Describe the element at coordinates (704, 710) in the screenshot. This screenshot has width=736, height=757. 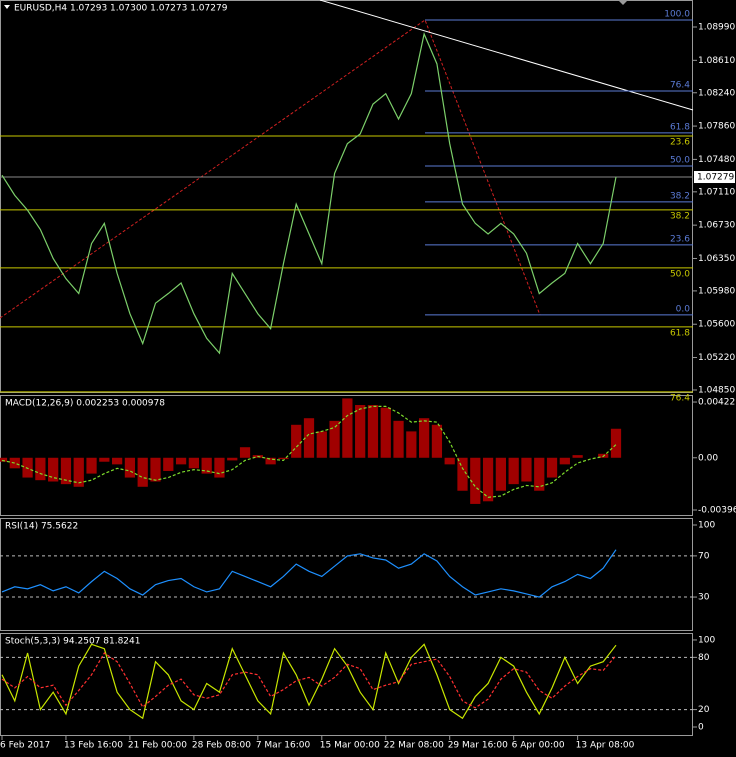
I see `y-tick-label: 20` at that location.